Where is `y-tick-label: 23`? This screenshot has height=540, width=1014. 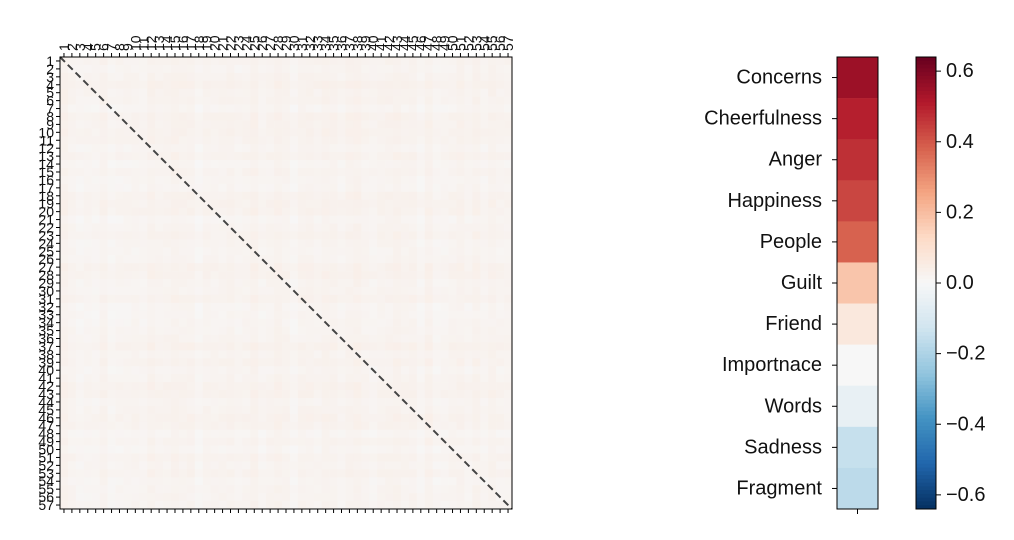
y-tick-label: 23 is located at coordinates (46, 235).